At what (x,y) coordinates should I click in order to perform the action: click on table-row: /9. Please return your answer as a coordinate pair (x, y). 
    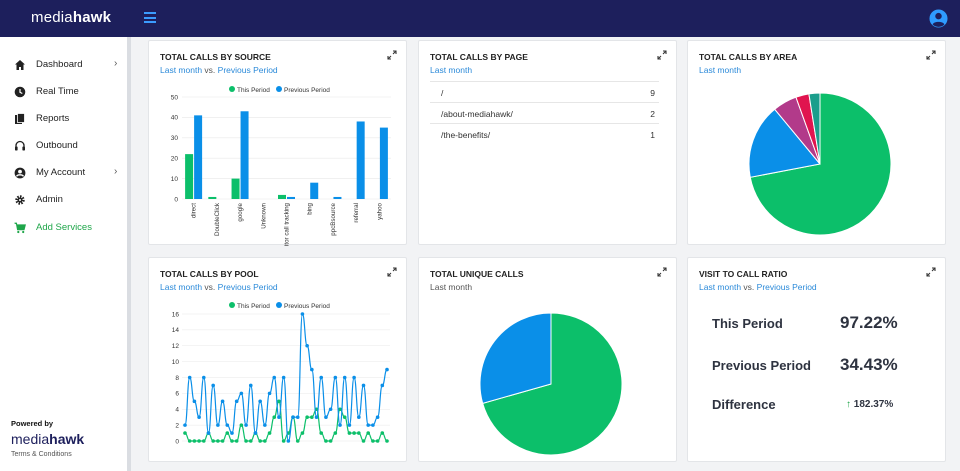
    Looking at the image, I should click on (544, 91).